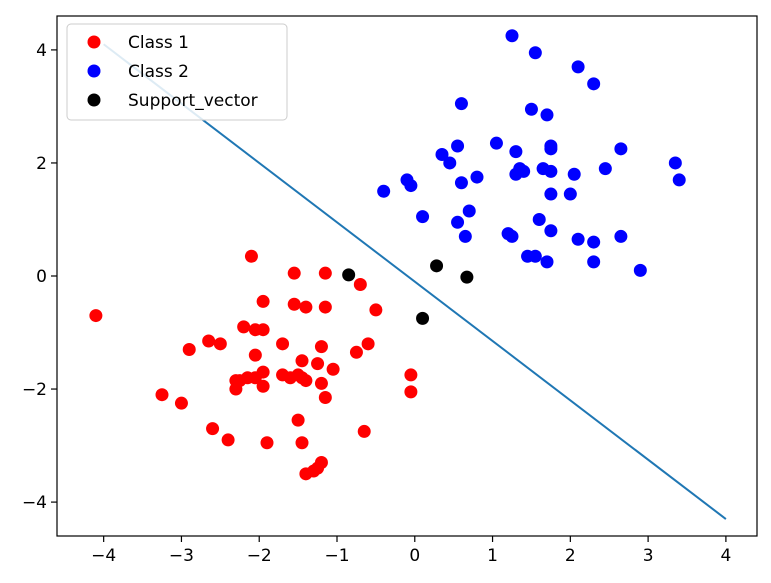  I want to click on y-tick-label: −2, so click(34, 390).